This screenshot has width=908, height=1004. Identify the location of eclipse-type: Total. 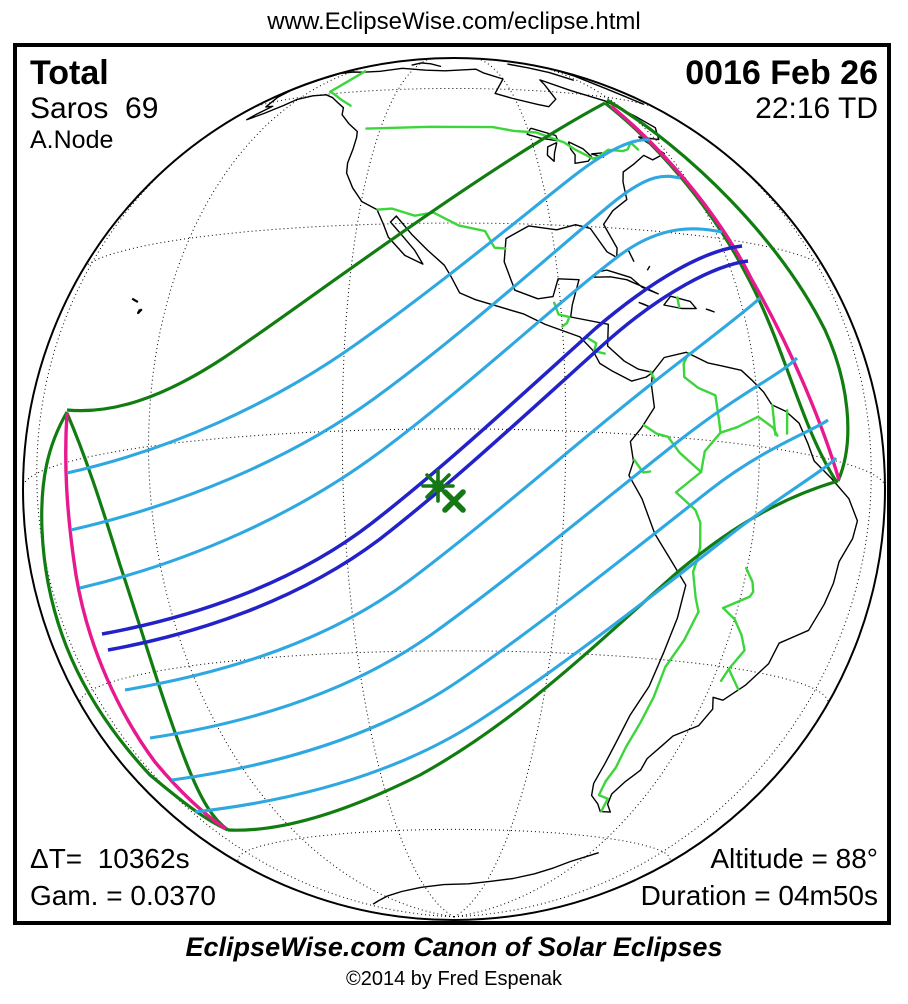
(69, 73).